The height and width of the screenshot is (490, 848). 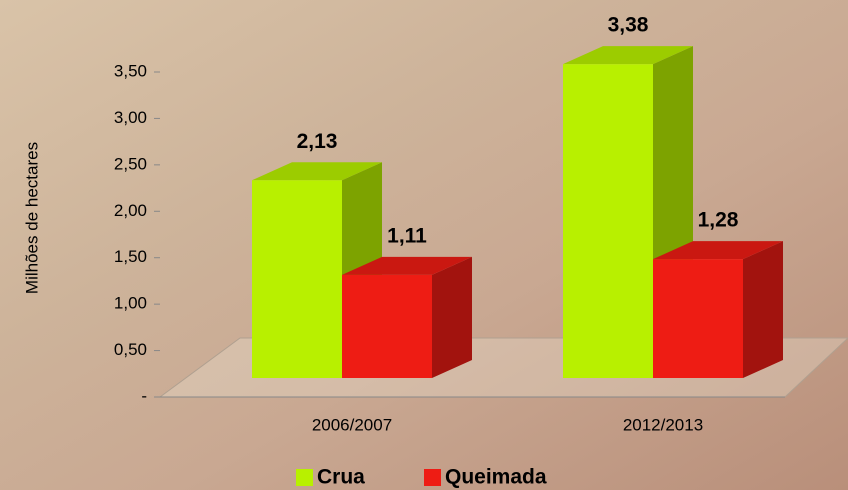 What do you see at coordinates (407, 235) in the screenshot?
I see `value-label: 1,11` at bounding box center [407, 235].